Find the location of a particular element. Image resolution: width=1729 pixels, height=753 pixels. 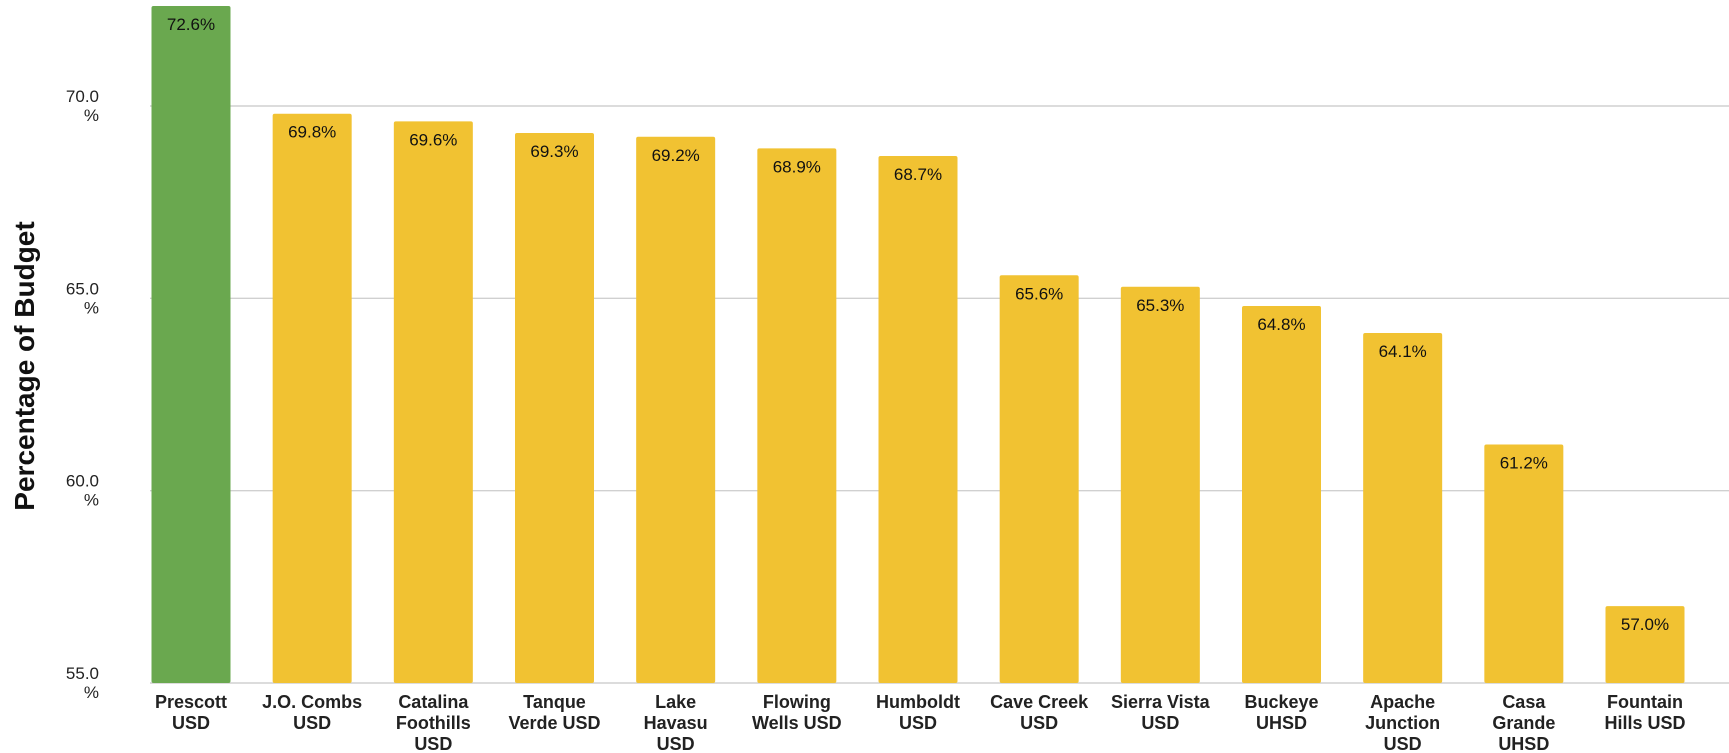

data-label: 68.9% is located at coordinates (797, 166).